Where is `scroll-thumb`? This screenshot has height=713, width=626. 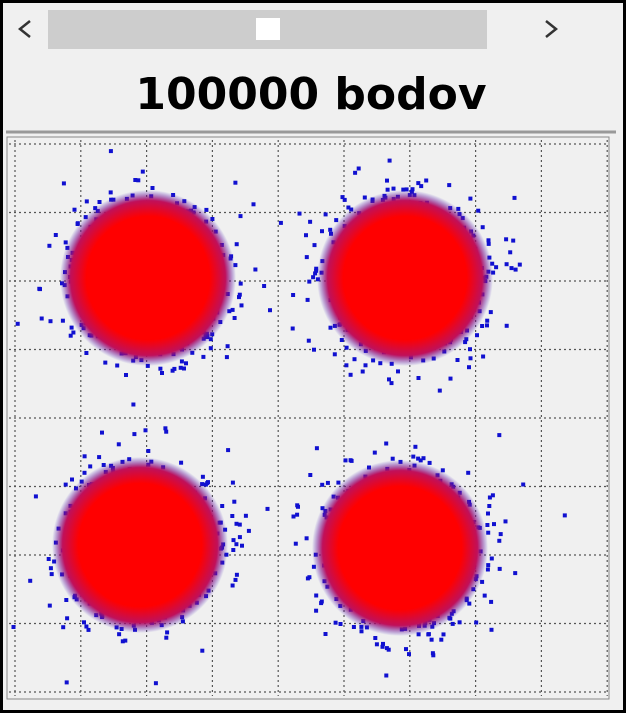
scroll-thumb is located at coordinates (268, 29).